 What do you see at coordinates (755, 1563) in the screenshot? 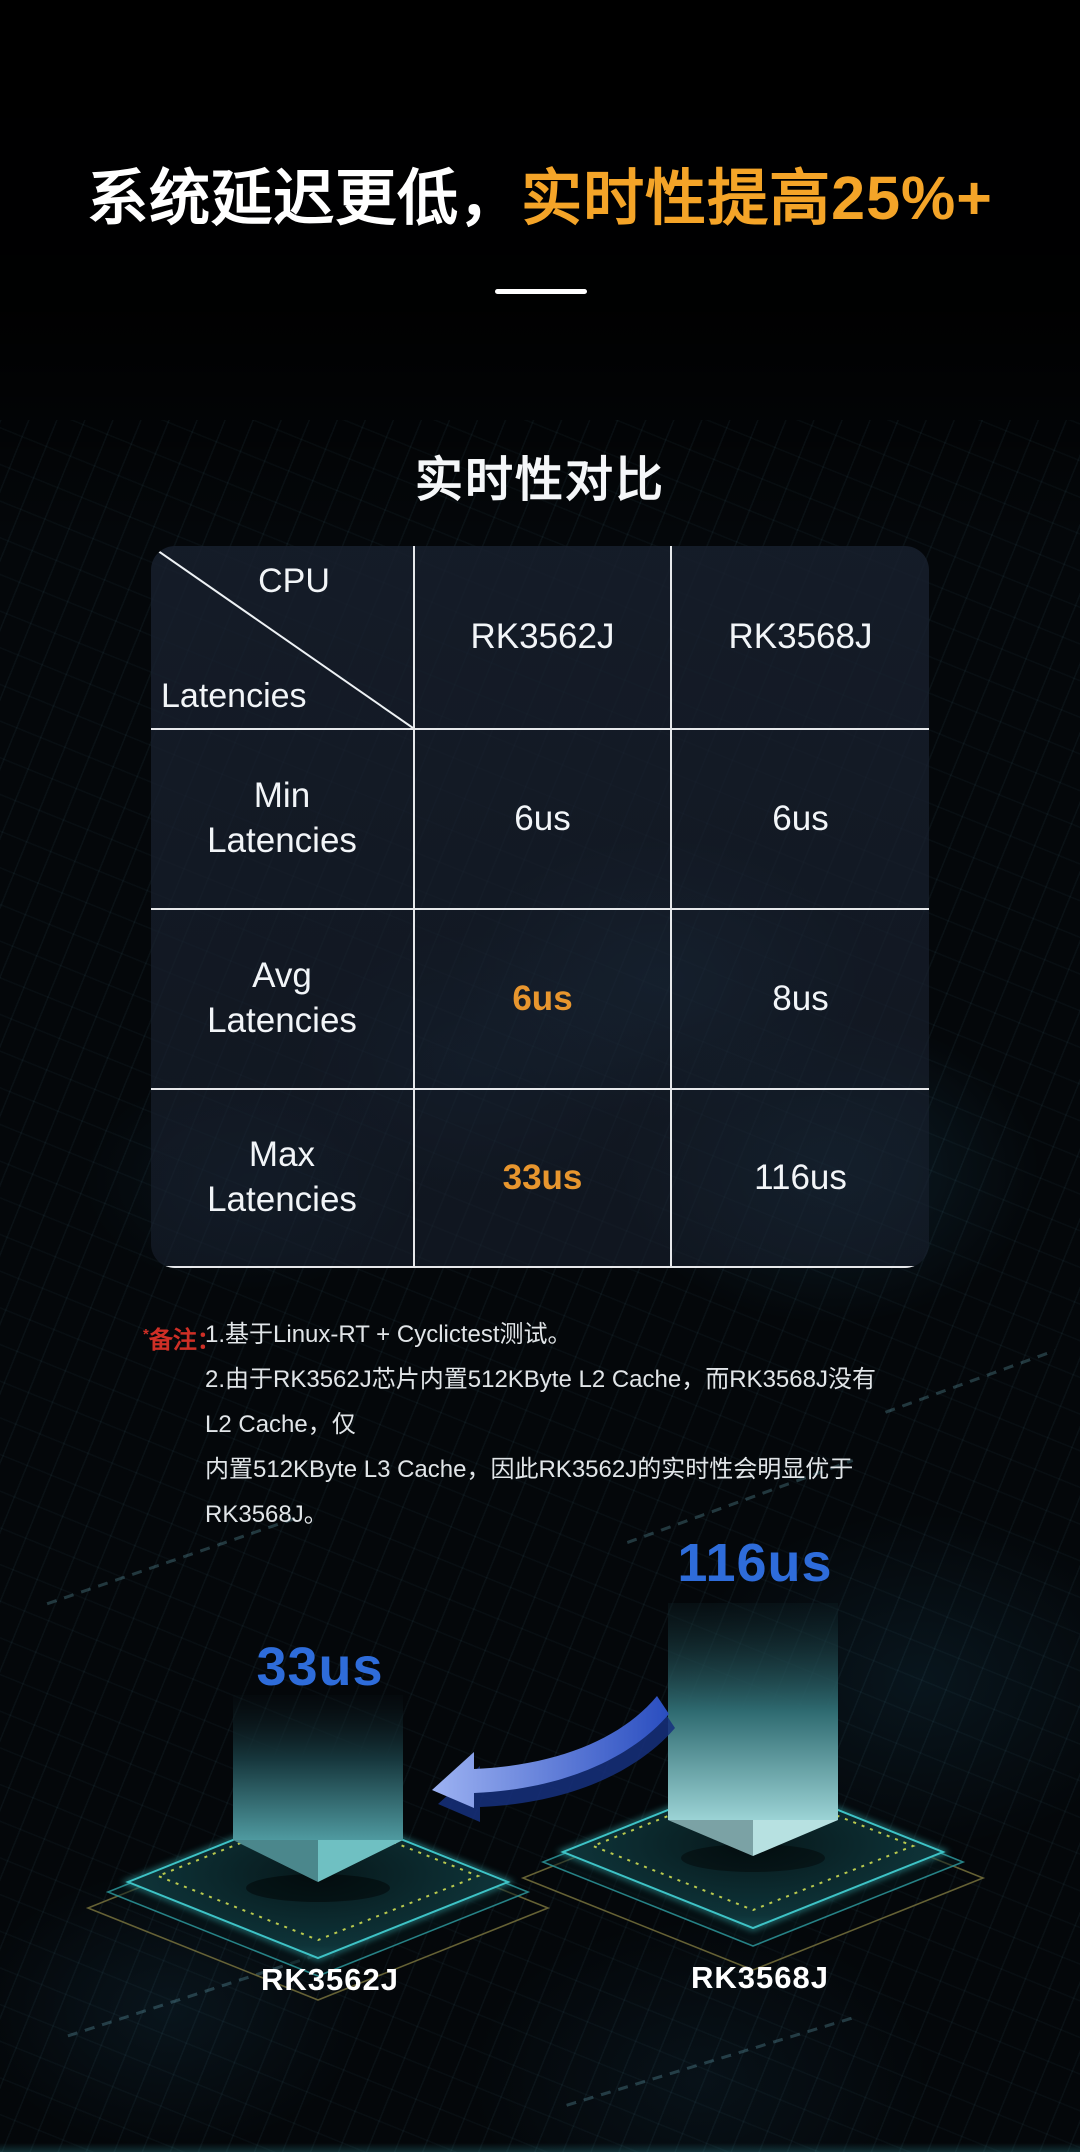
I see `right-bar-value: 116us` at bounding box center [755, 1563].